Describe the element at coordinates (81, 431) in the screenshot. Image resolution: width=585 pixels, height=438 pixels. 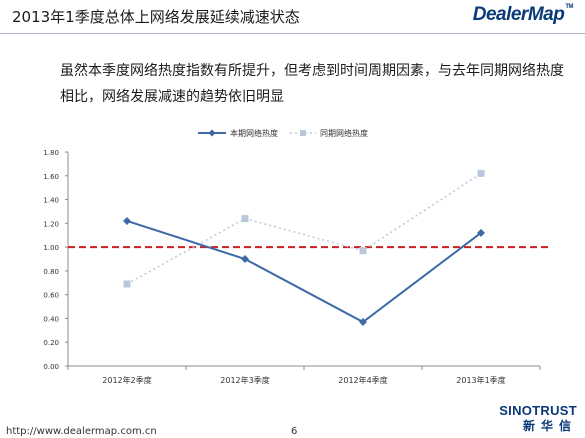
I see `footer-url: http://www.dealermap.com.cn` at that location.